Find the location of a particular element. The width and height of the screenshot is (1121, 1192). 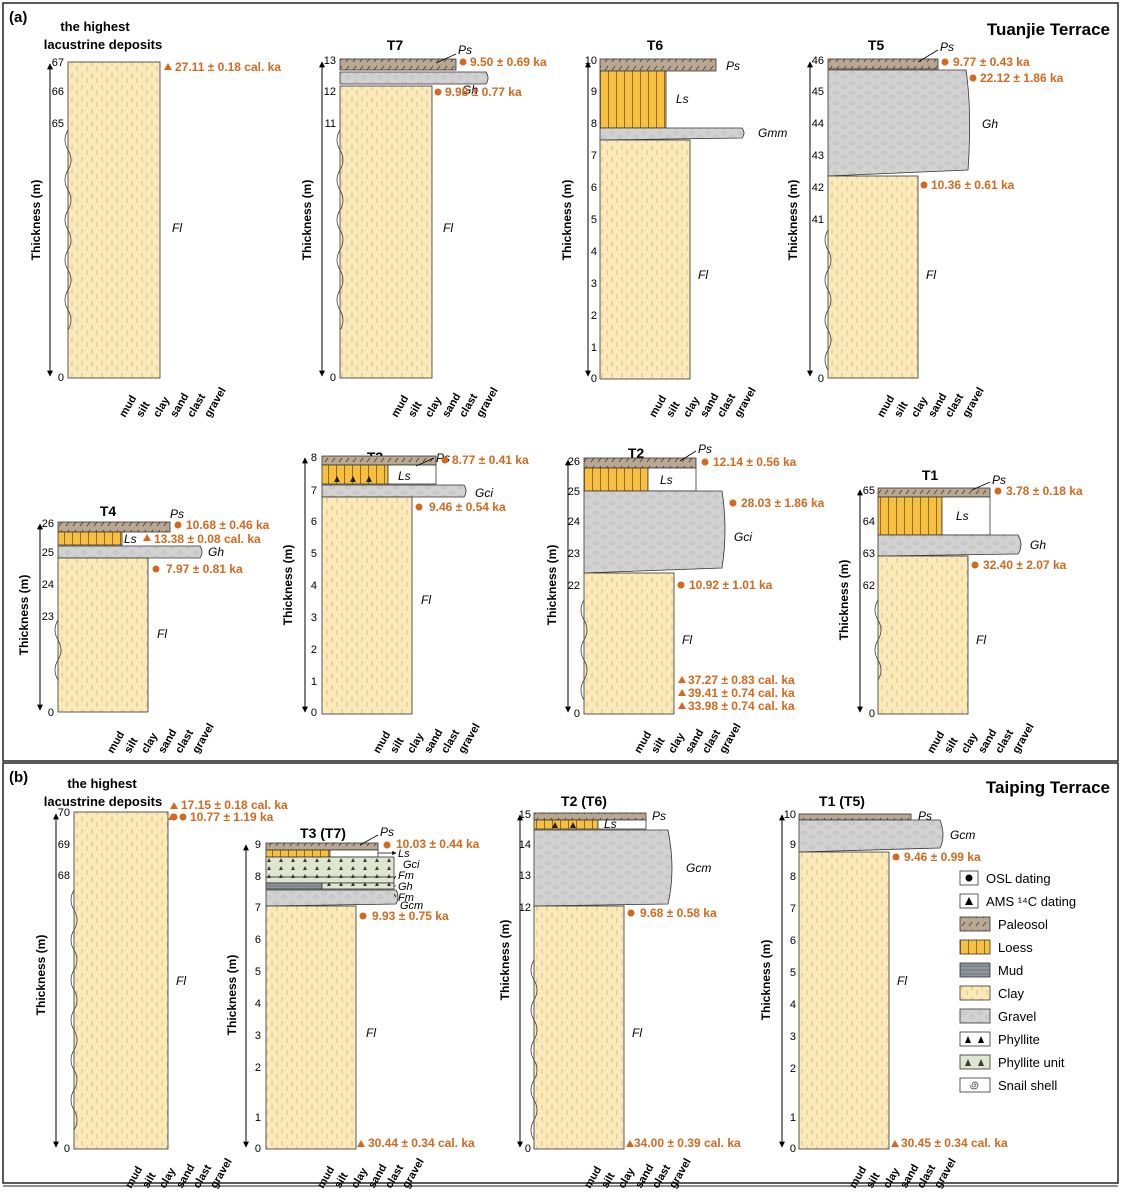

age-label: 9.46 ± 0.99 ka is located at coordinates (942, 857).